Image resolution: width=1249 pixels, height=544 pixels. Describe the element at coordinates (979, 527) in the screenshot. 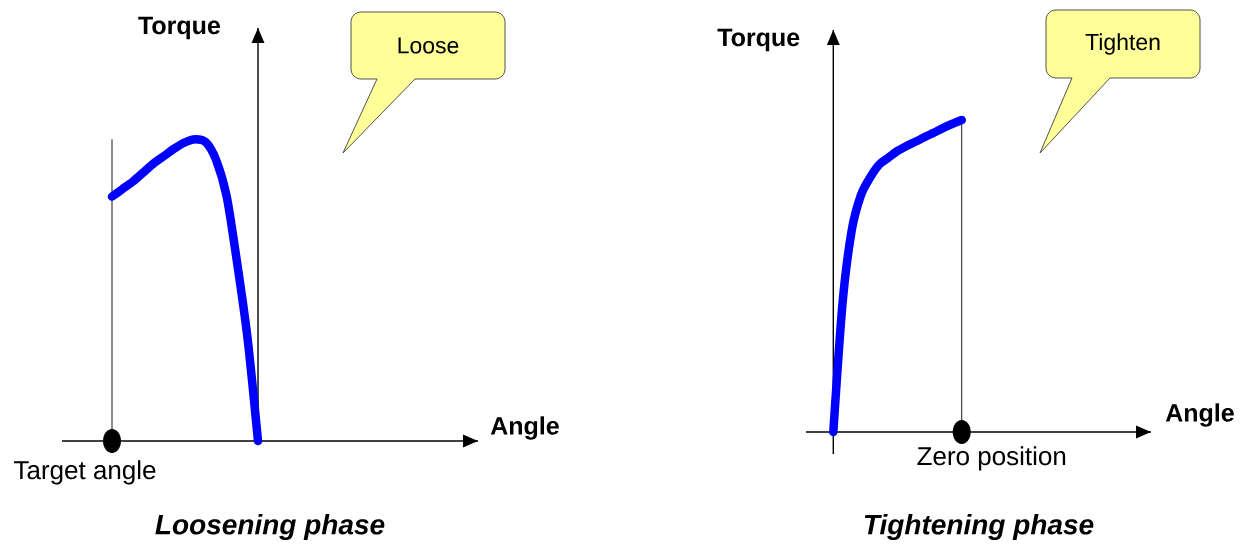

I see `text: Tightening phase` at that location.